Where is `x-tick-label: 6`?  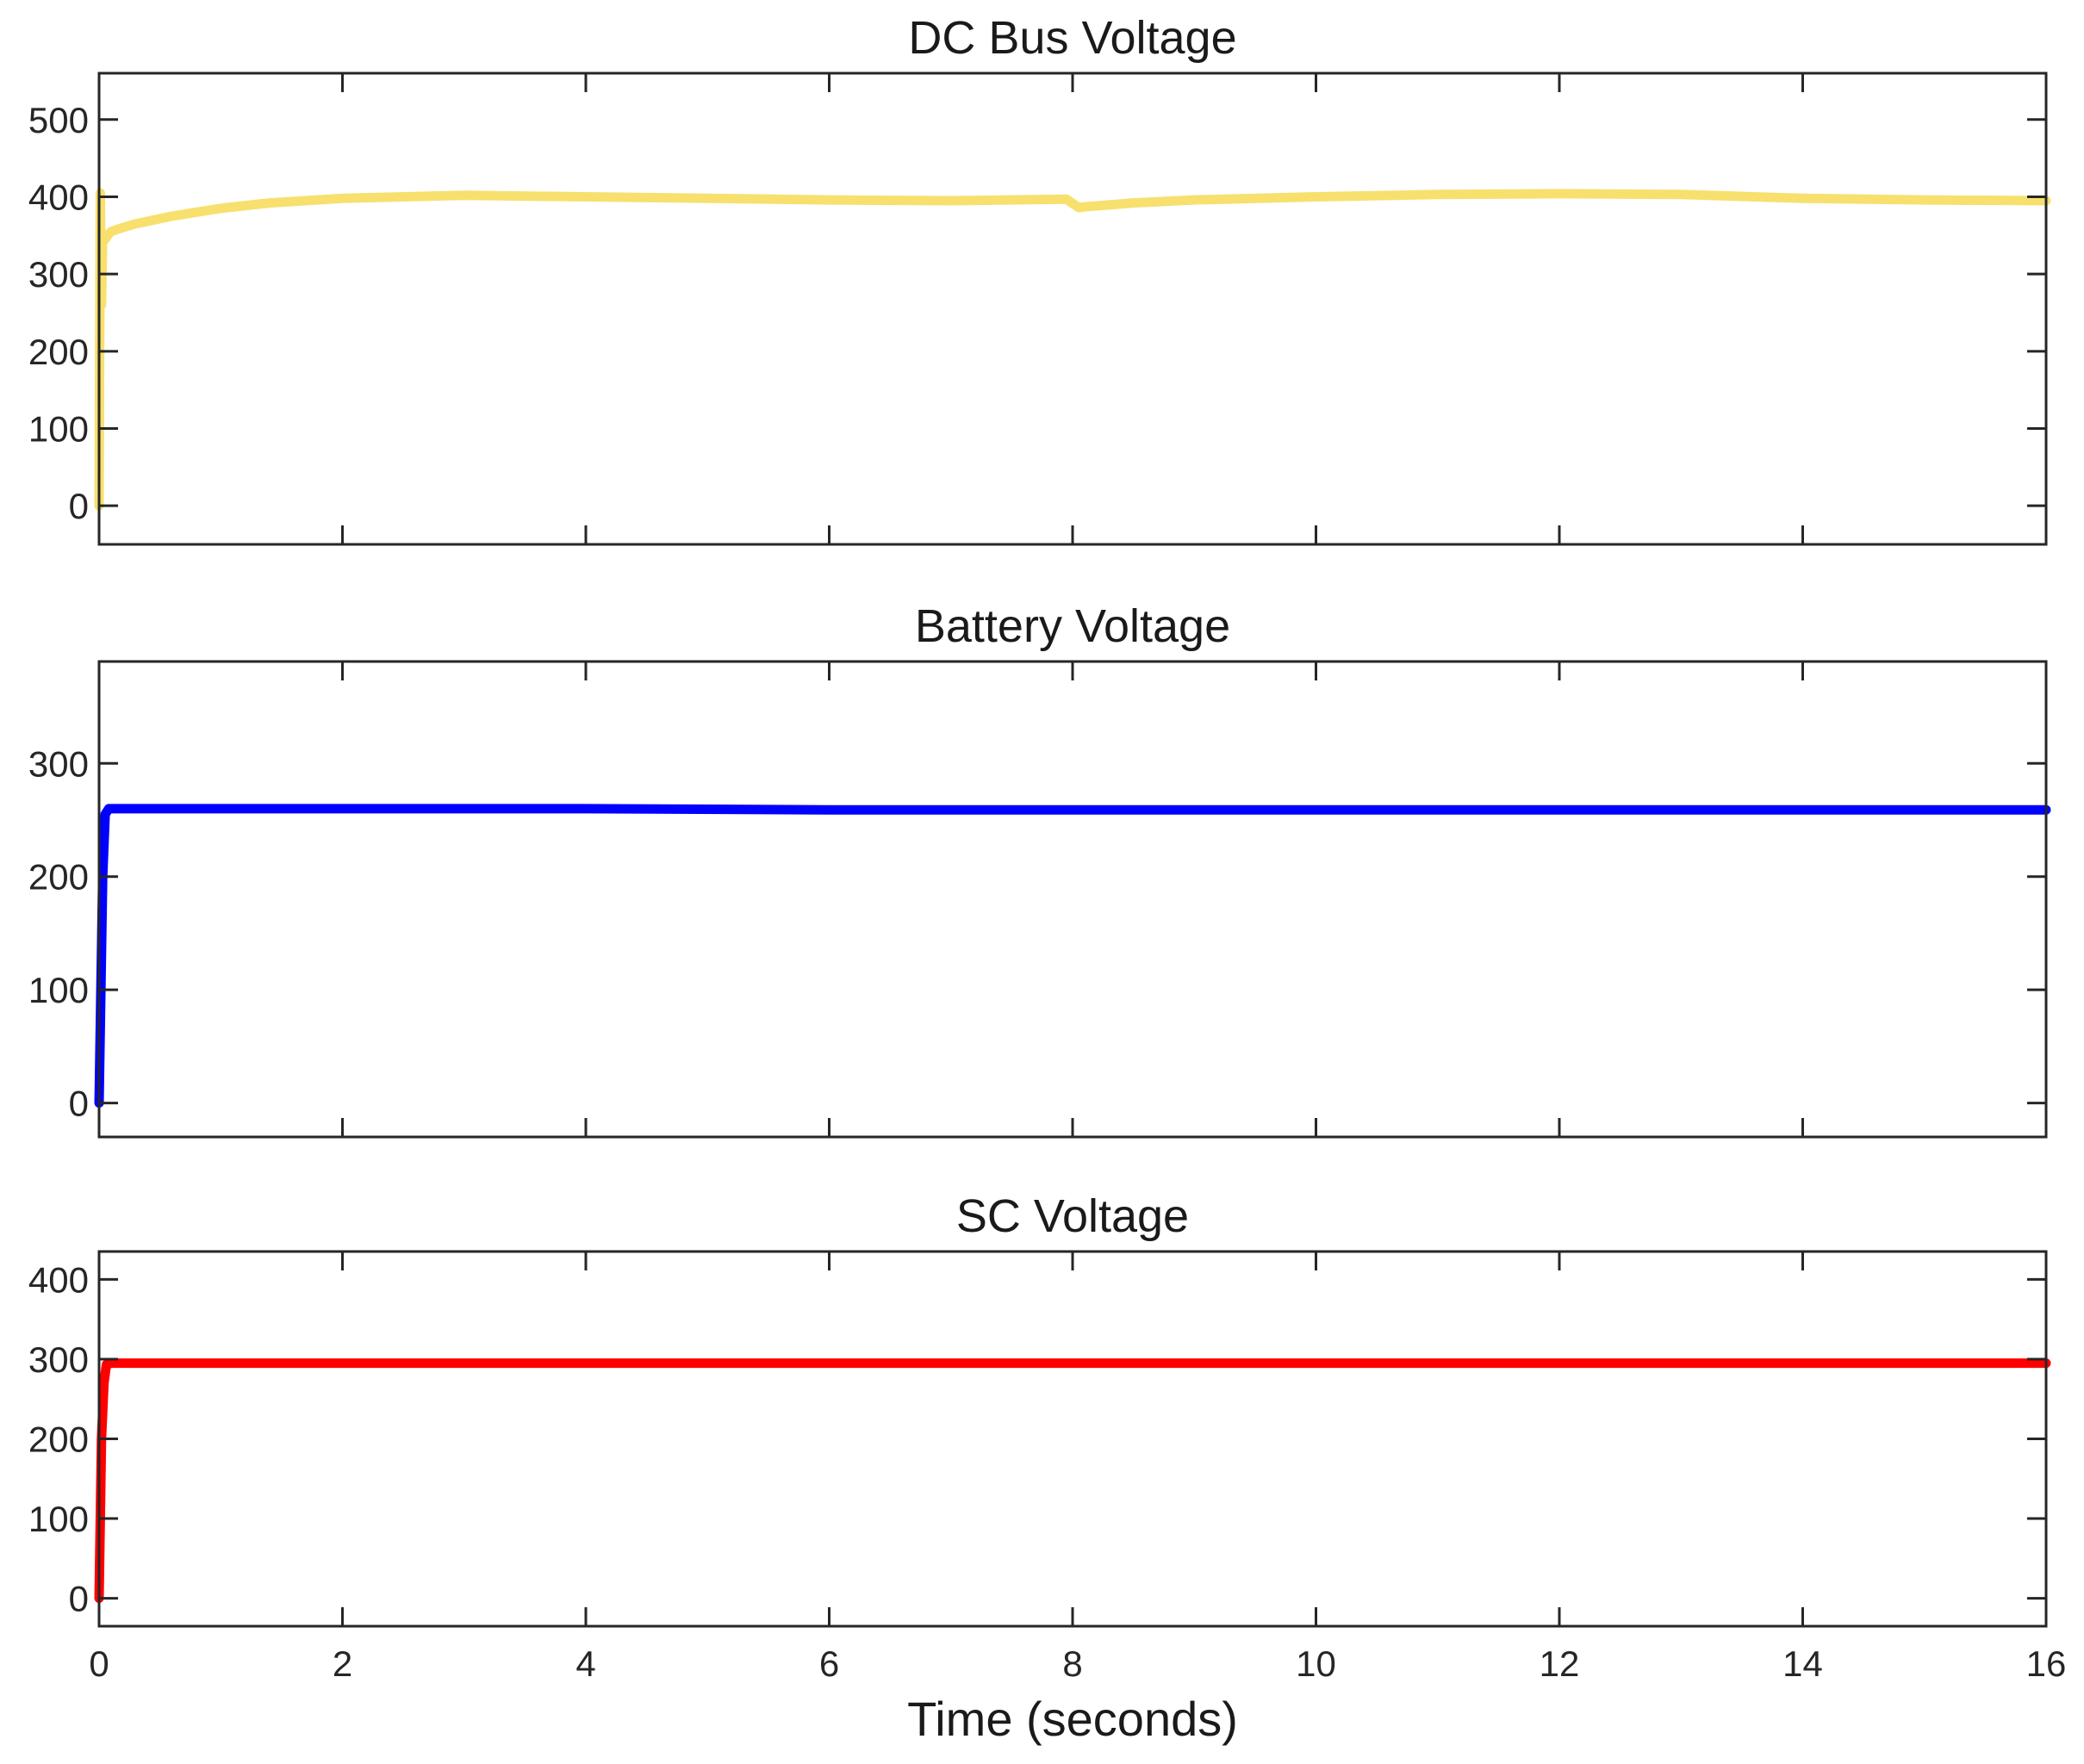 x-tick-label: 6 is located at coordinates (829, 1664).